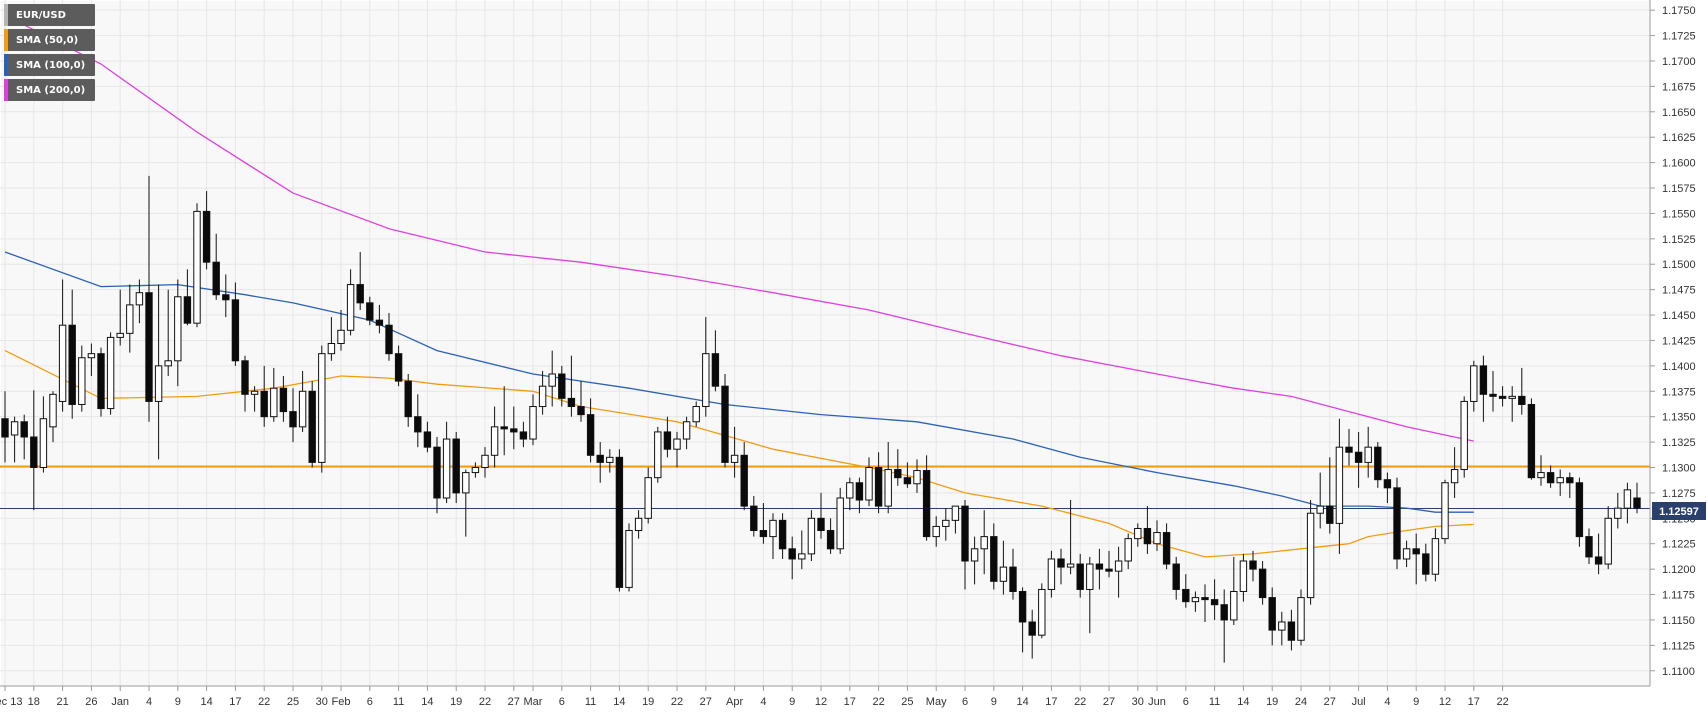  Describe the element at coordinates (1679, 189) in the screenshot. I see `y-tick-label: 1.1575` at that location.